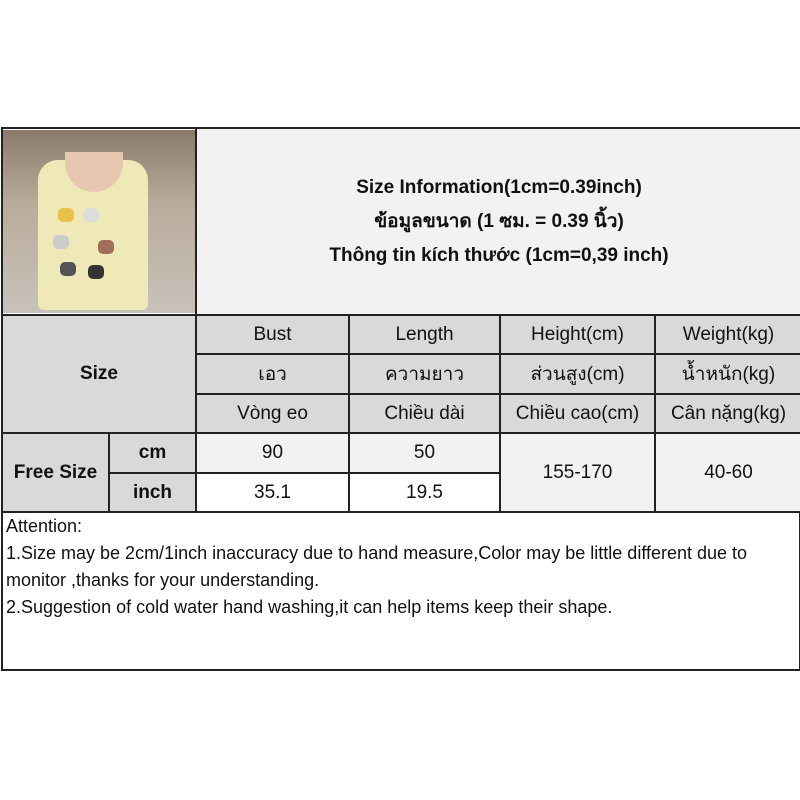  I want to click on col-length-en: Length, so click(424, 334).